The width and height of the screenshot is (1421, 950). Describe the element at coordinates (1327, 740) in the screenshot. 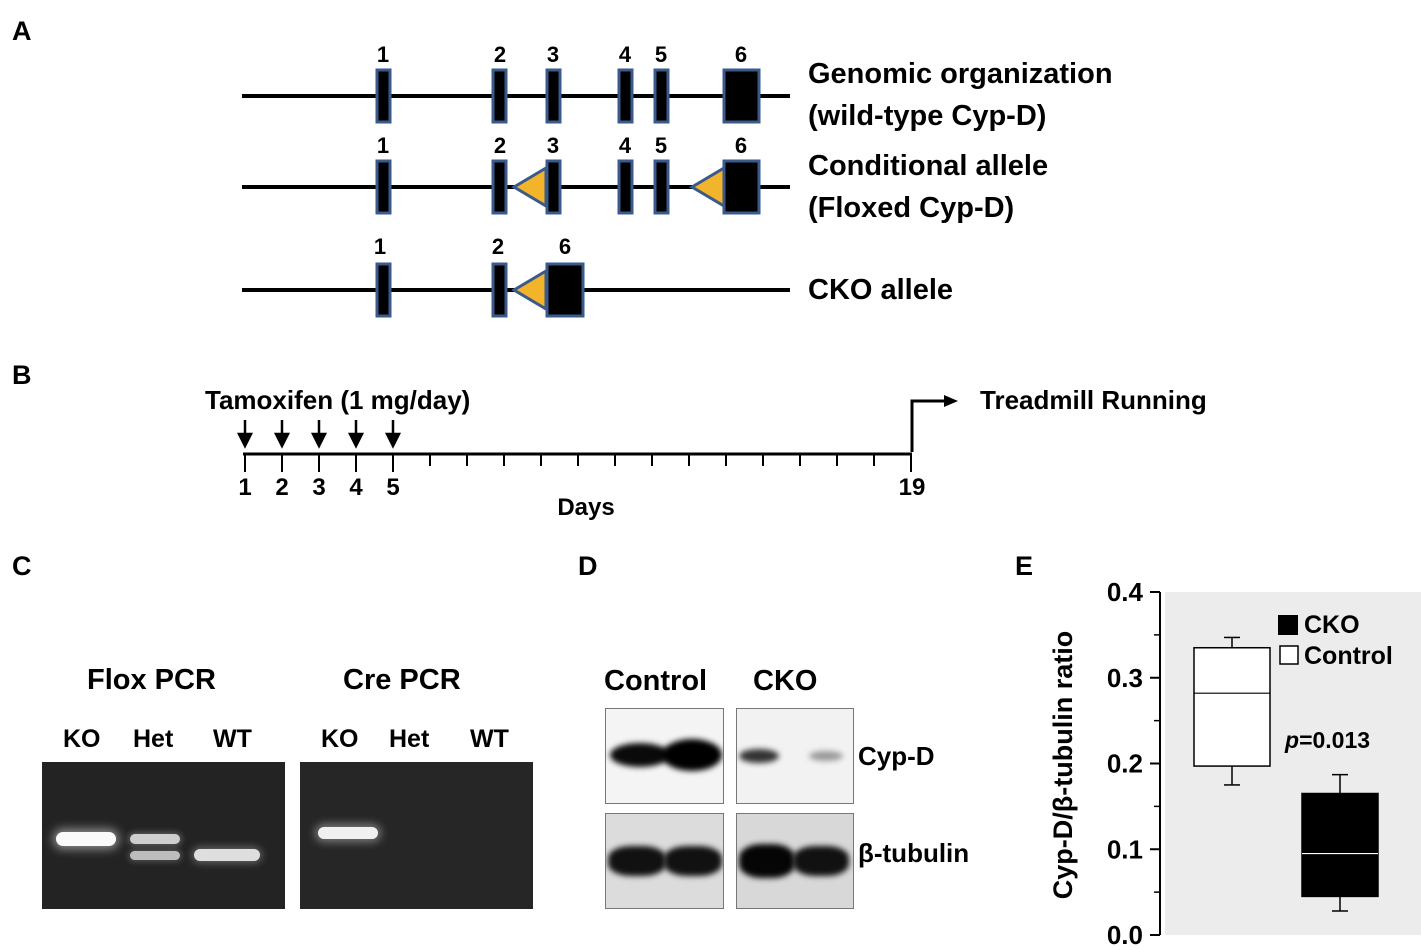

I see `p-value-annotation: p=0.013` at that location.